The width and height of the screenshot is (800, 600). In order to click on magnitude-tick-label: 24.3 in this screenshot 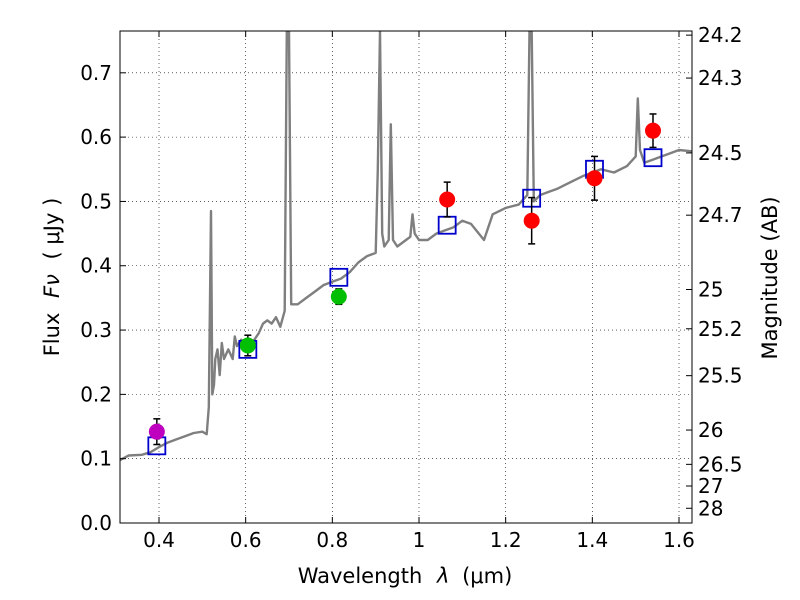, I will do `click(720, 78)`.